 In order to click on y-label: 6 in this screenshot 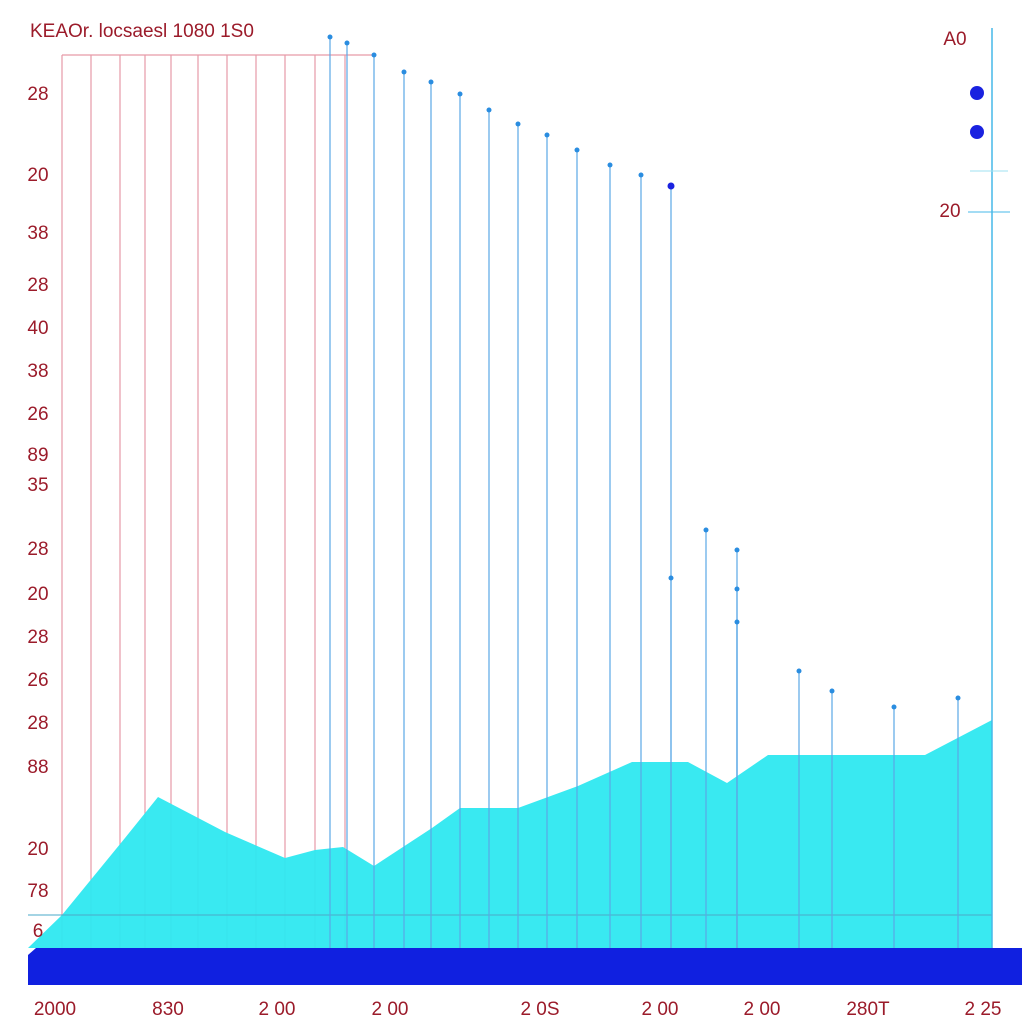, I will do `click(38, 931)`.